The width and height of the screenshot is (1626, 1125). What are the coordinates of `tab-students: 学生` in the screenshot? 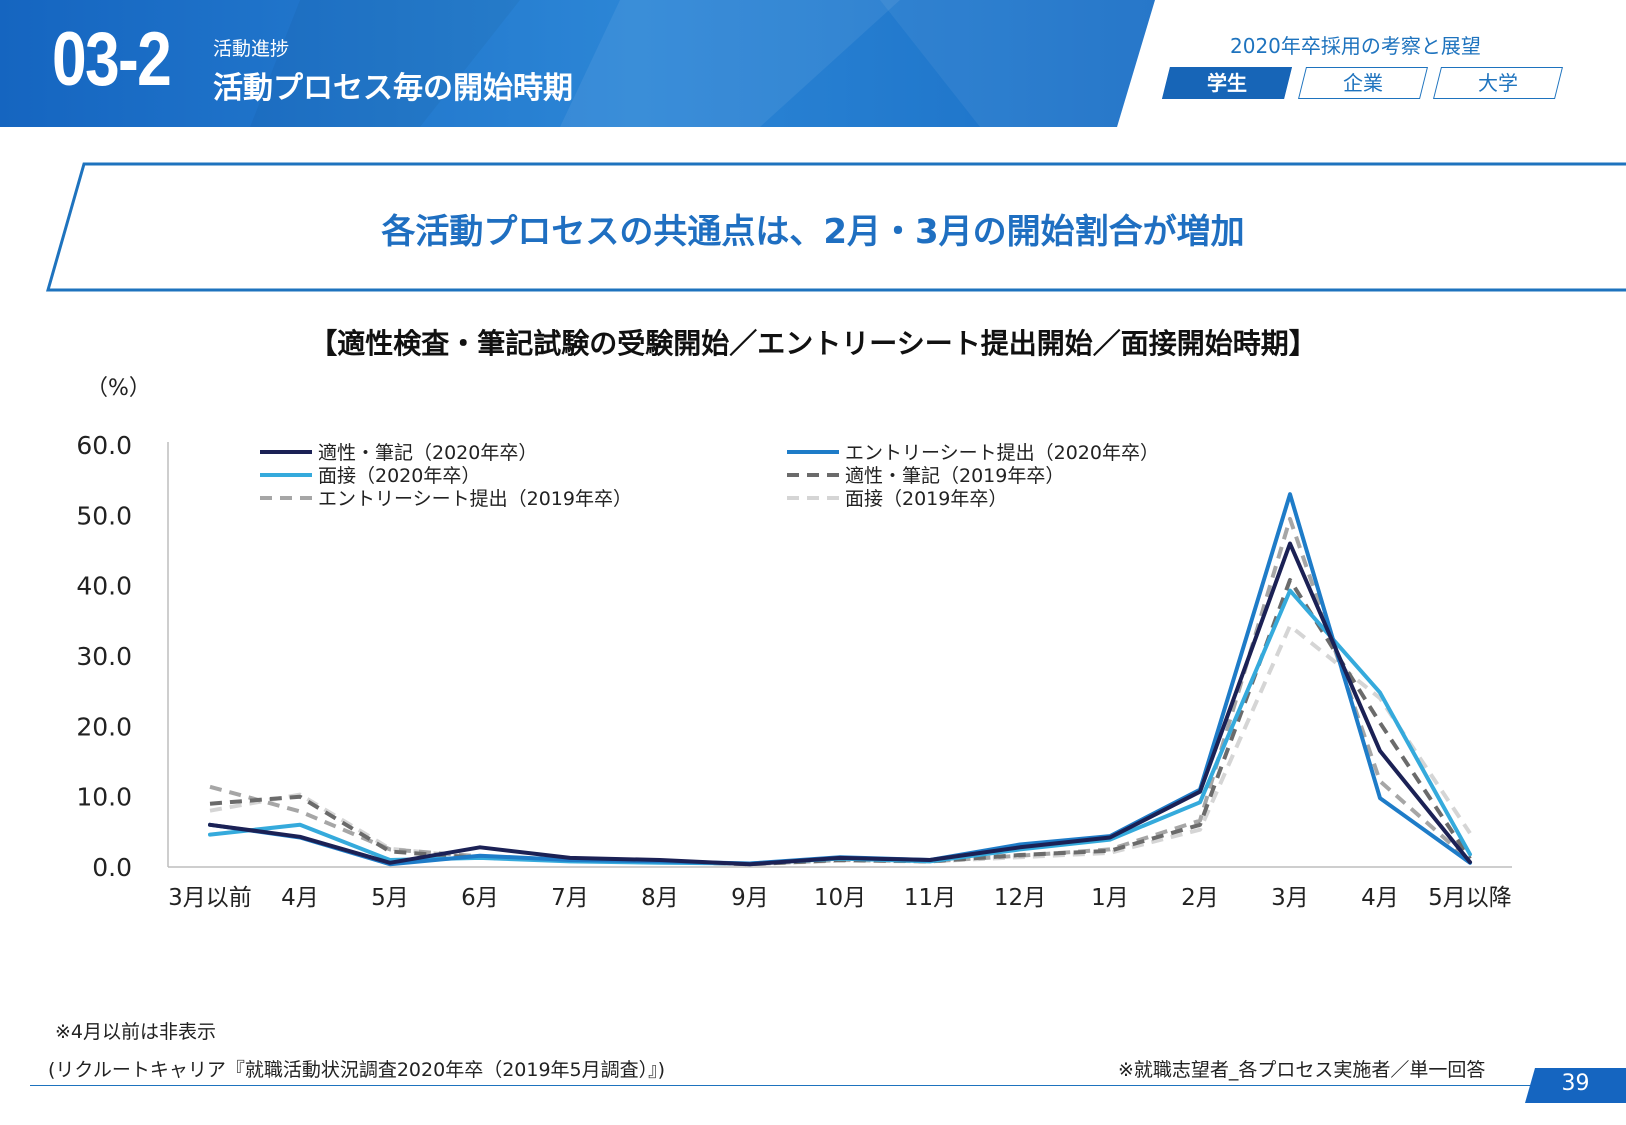 It's located at (1227, 83).